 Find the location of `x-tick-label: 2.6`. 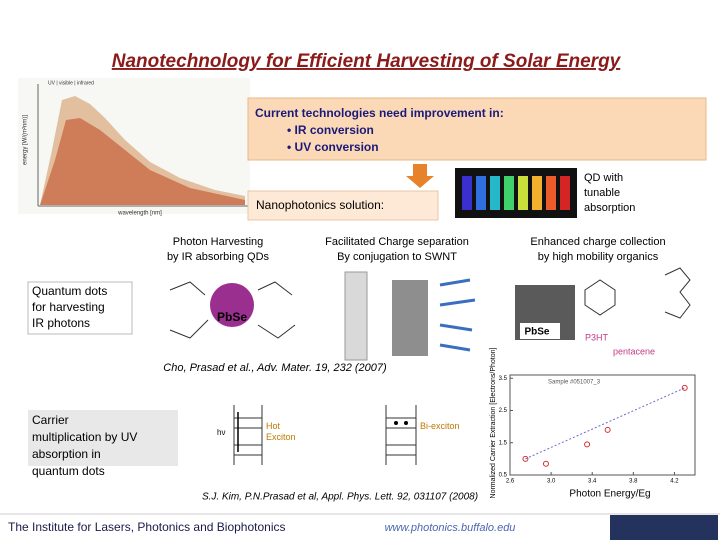

x-tick-label: 2.6 is located at coordinates (510, 482).